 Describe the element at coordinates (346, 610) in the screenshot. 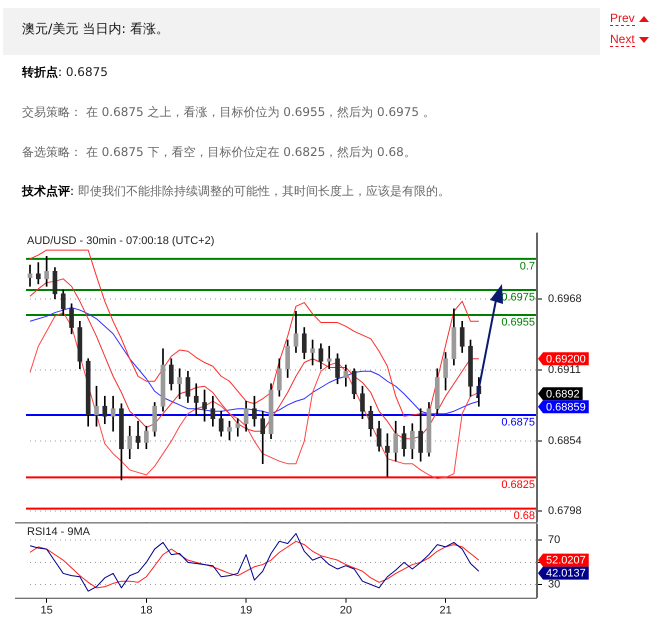

I see `x-tick-label: 20` at that location.